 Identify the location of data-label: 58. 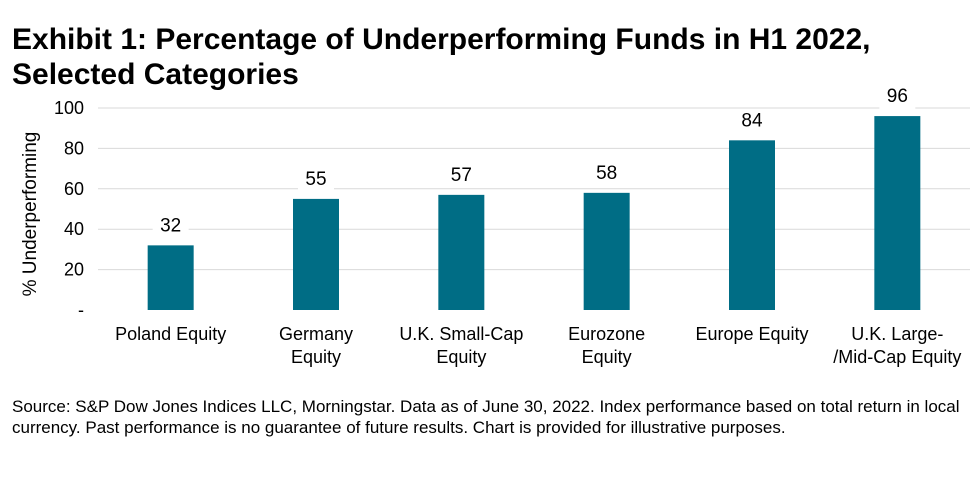
(606, 173).